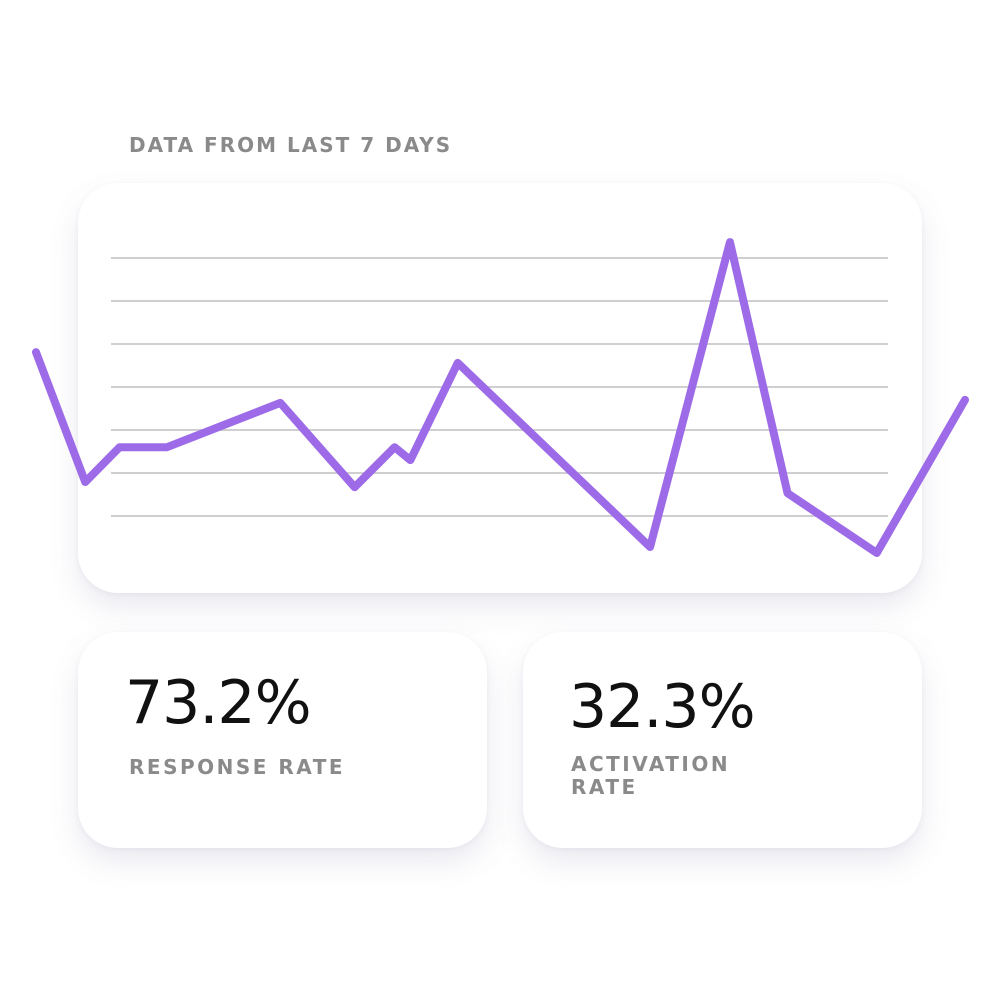 Image resolution: width=1000 pixels, height=1000 pixels. I want to click on stat-label: ACTIVATION RATE, so click(651, 775).